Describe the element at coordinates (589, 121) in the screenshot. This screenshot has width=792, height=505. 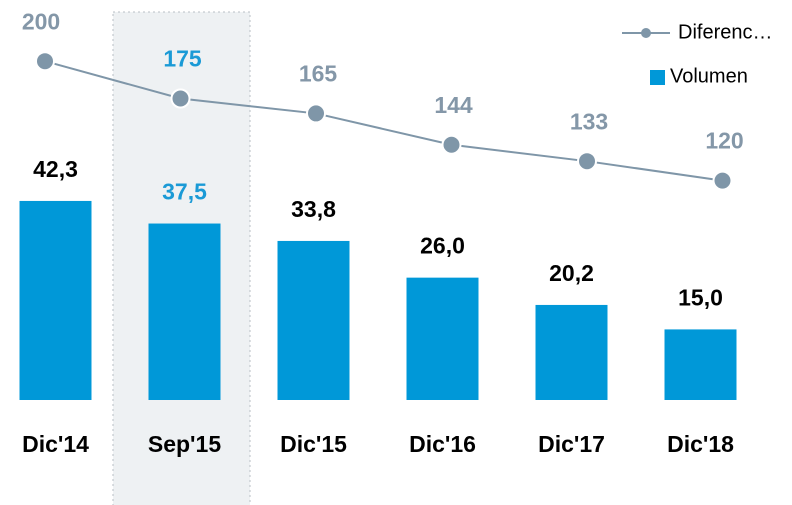
I see `line-value-label: 133` at that location.